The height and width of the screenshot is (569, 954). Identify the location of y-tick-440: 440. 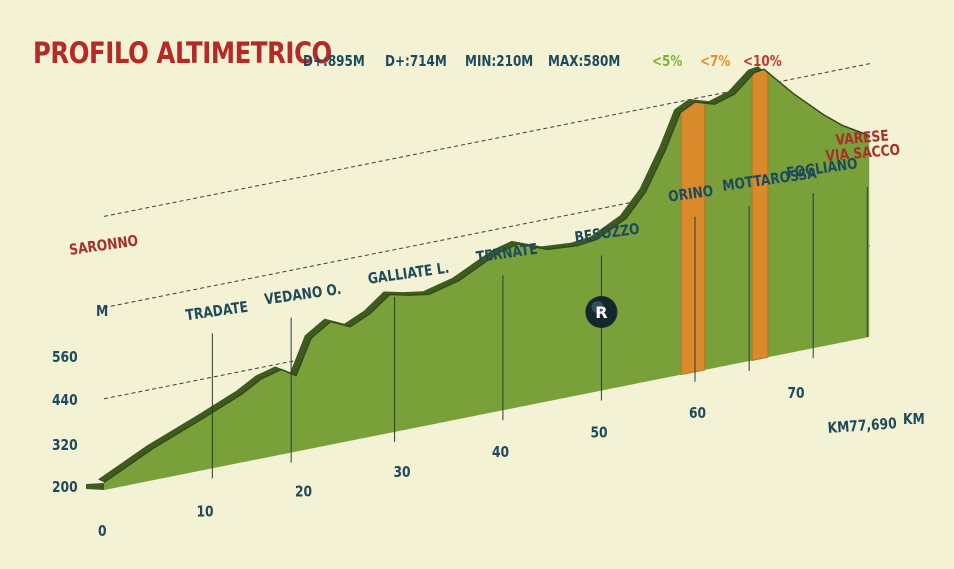
(65, 400).